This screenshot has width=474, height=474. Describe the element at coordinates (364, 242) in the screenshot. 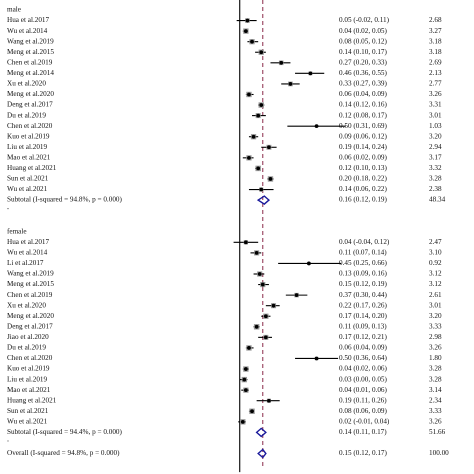

I see `study-ci-value: 0.04 (-0.04, 0.12)` at that location.